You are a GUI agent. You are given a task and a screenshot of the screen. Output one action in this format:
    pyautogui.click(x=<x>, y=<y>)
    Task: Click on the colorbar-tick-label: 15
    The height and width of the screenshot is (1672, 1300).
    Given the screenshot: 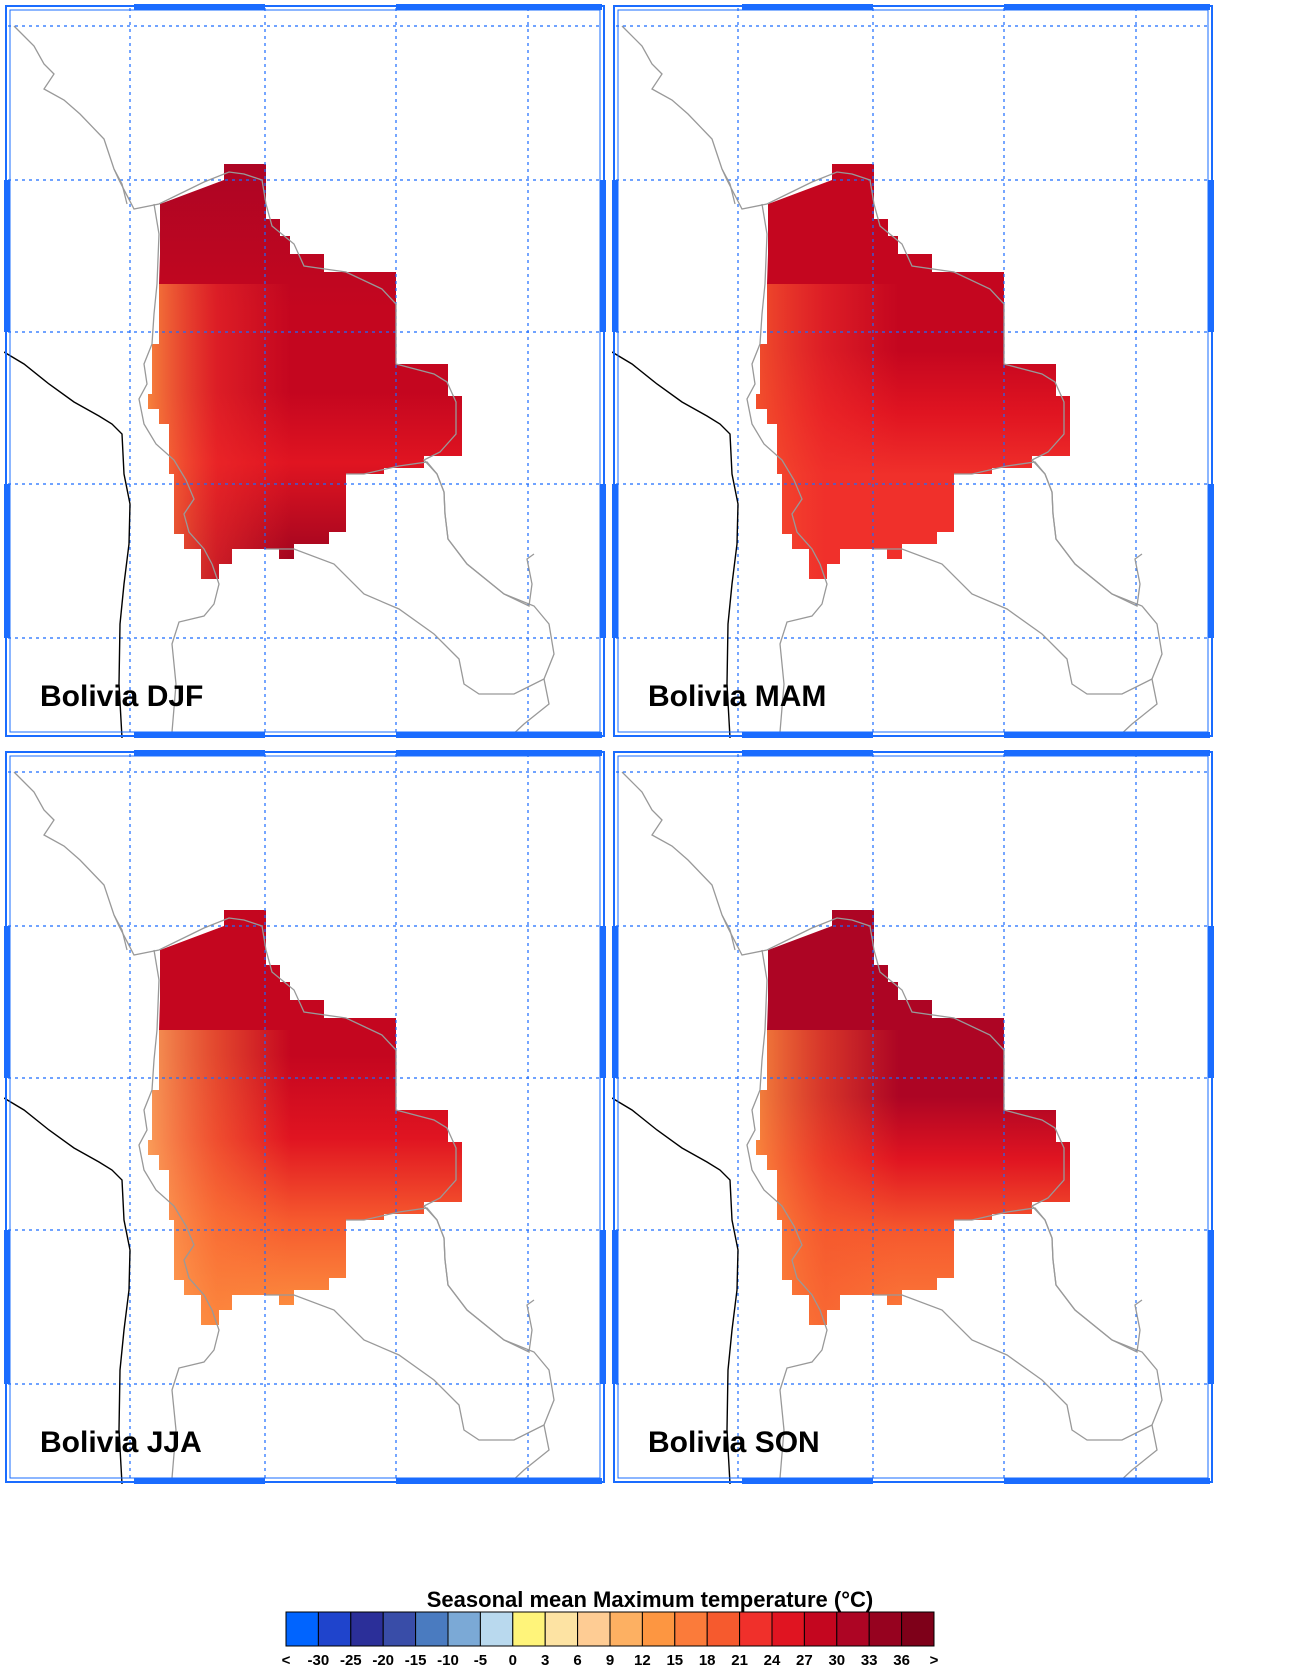 What is the action you would take?
    pyautogui.click(x=674, y=1660)
    